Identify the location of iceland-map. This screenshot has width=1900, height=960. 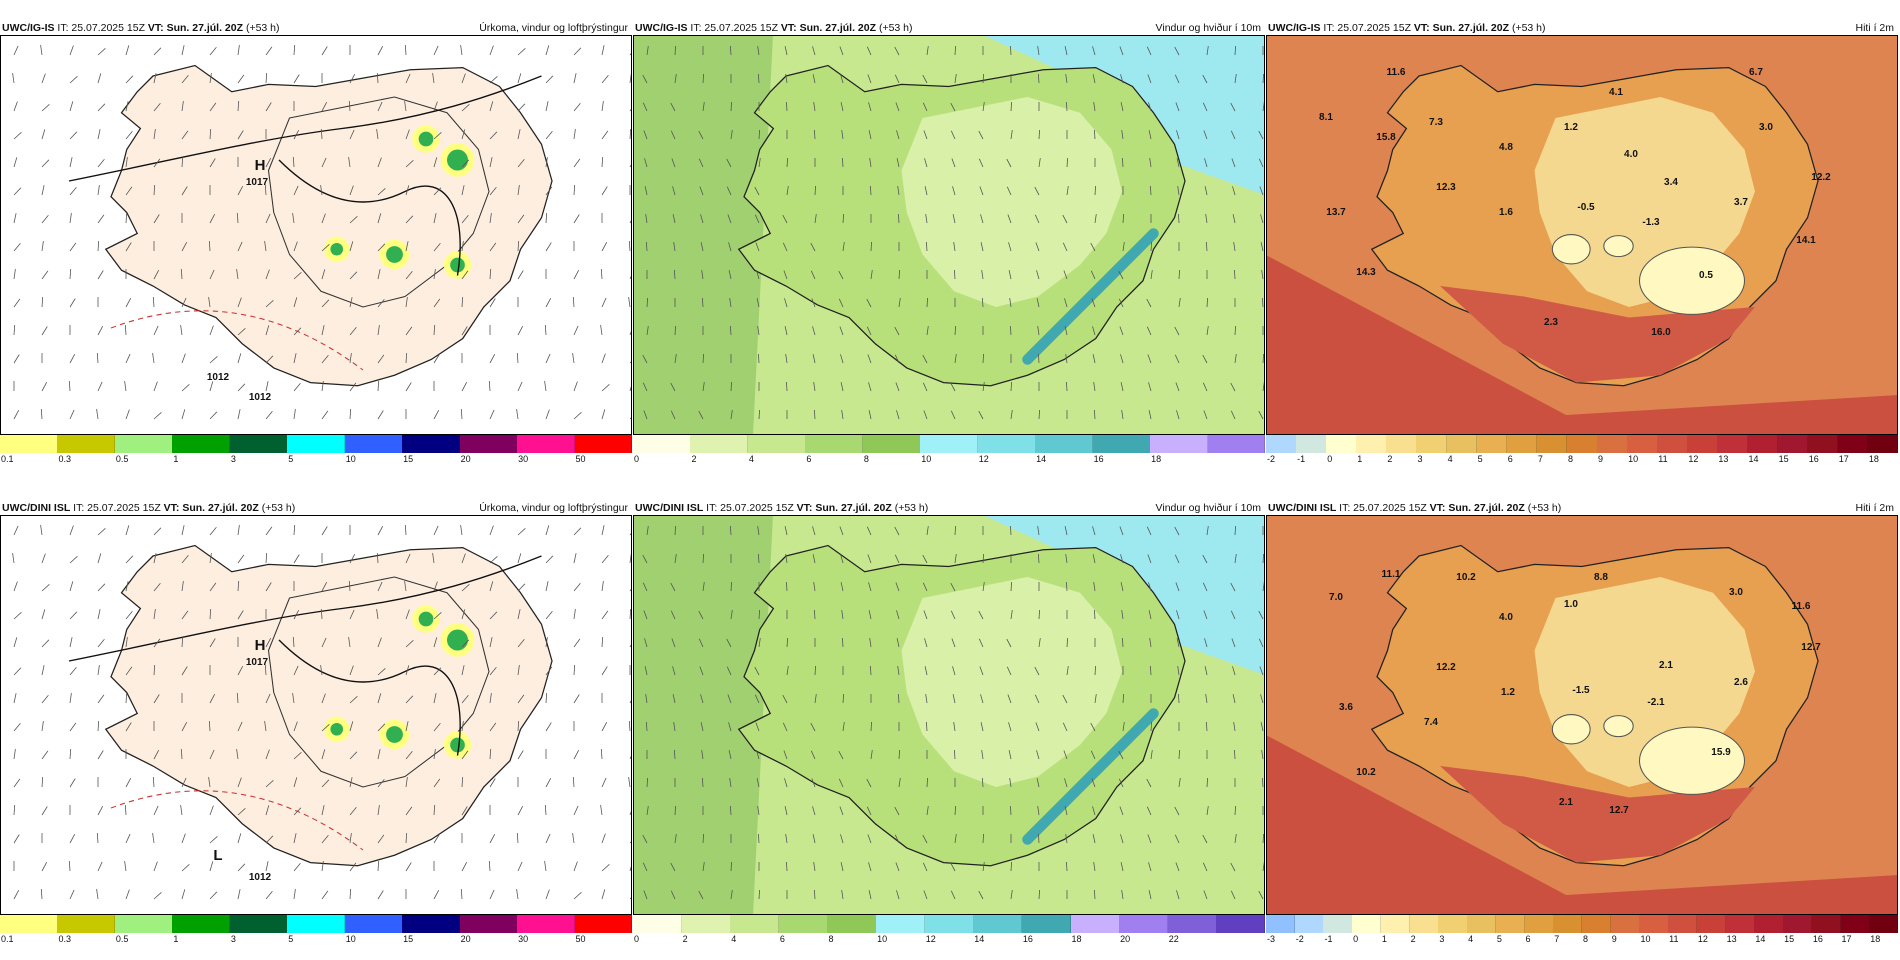
(961, 705).